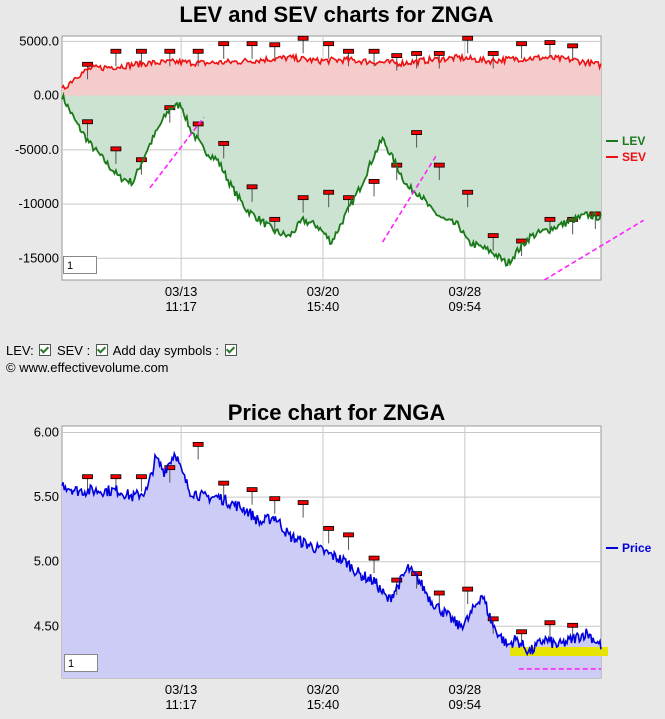 The image size is (665, 719). I want to click on y-tick-label: 5000.0, so click(39, 40).